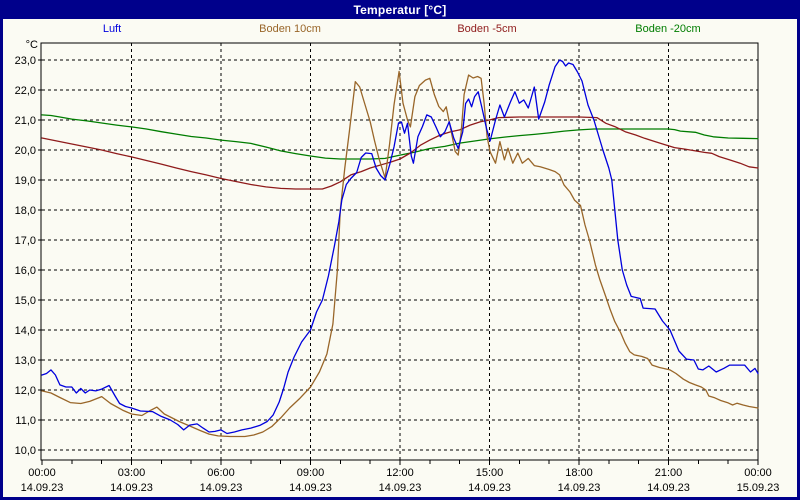  What do you see at coordinates (668, 29) in the screenshot?
I see `legend-item-boden-20cm: Boden -20cm` at bounding box center [668, 29].